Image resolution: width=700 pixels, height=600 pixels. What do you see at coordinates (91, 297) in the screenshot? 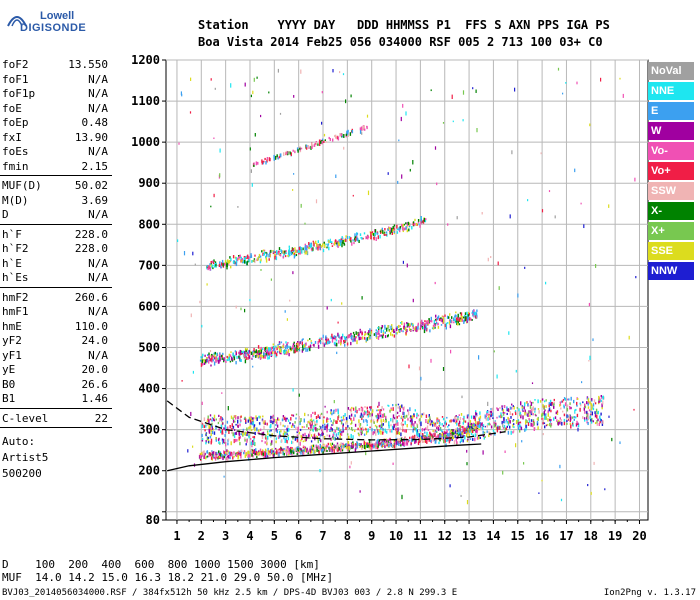
I see `param-value: 260.6` at bounding box center [91, 297].